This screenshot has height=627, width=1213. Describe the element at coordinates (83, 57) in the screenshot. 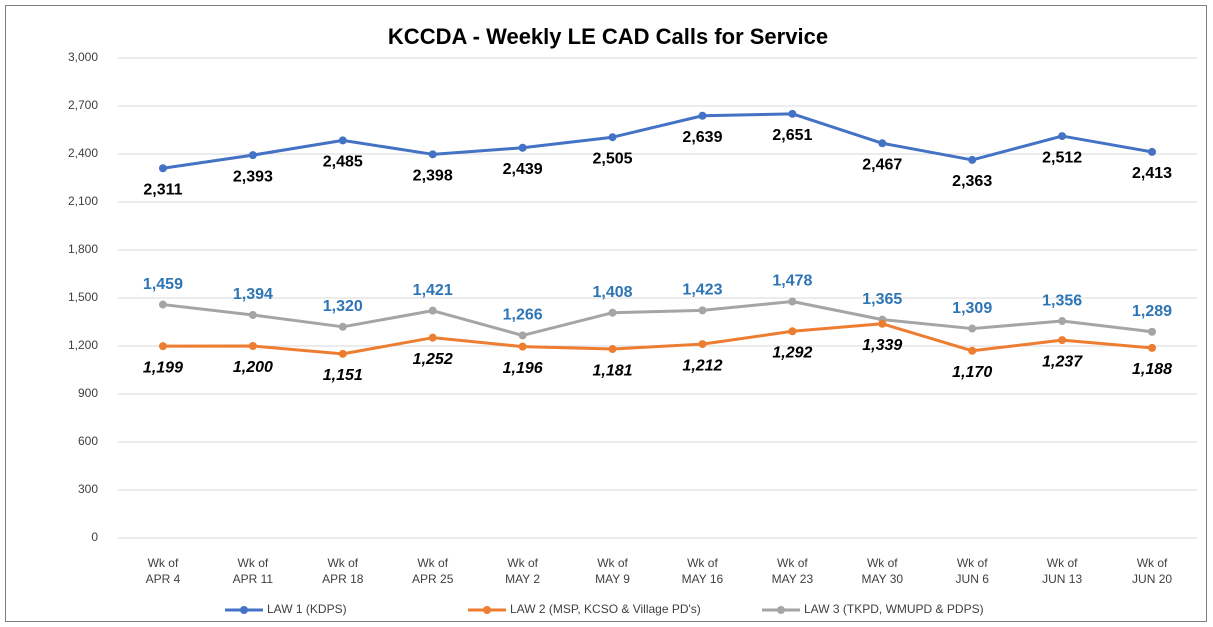

I see `y-tick-label: 3,000` at that location.